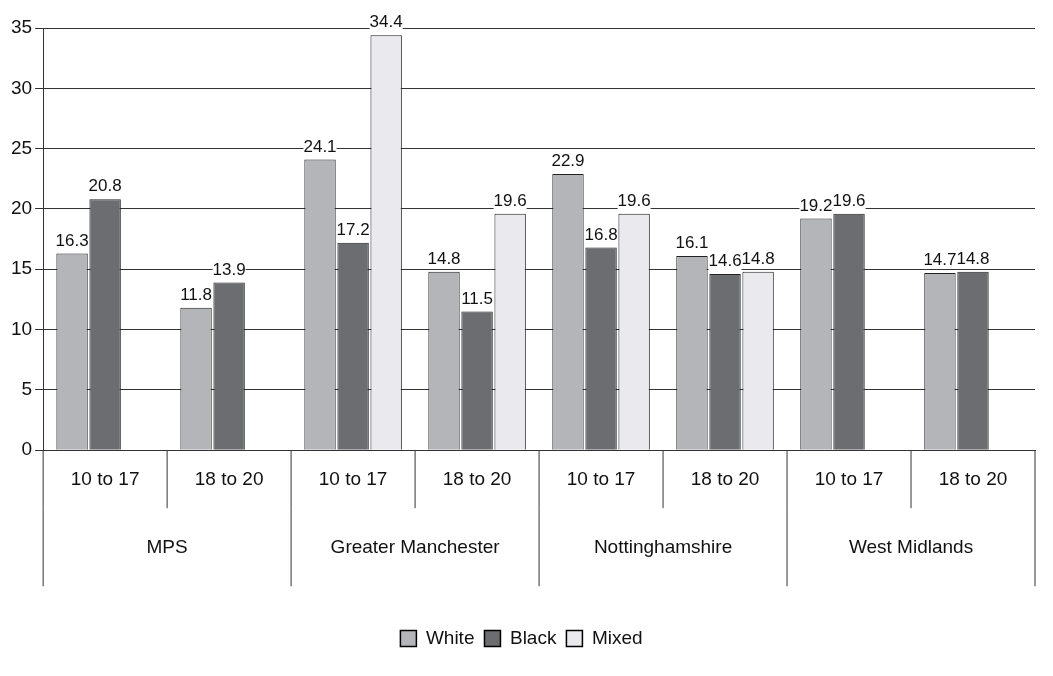  I want to click on data-label: 13.9, so click(229, 269).